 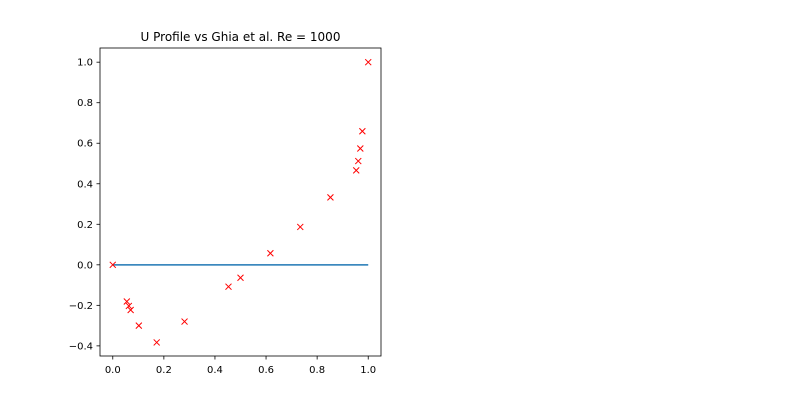 What do you see at coordinates (85, 225) in the screenshot?
I see `y-tick-label: 0.2` at bounding box center [85, 225].